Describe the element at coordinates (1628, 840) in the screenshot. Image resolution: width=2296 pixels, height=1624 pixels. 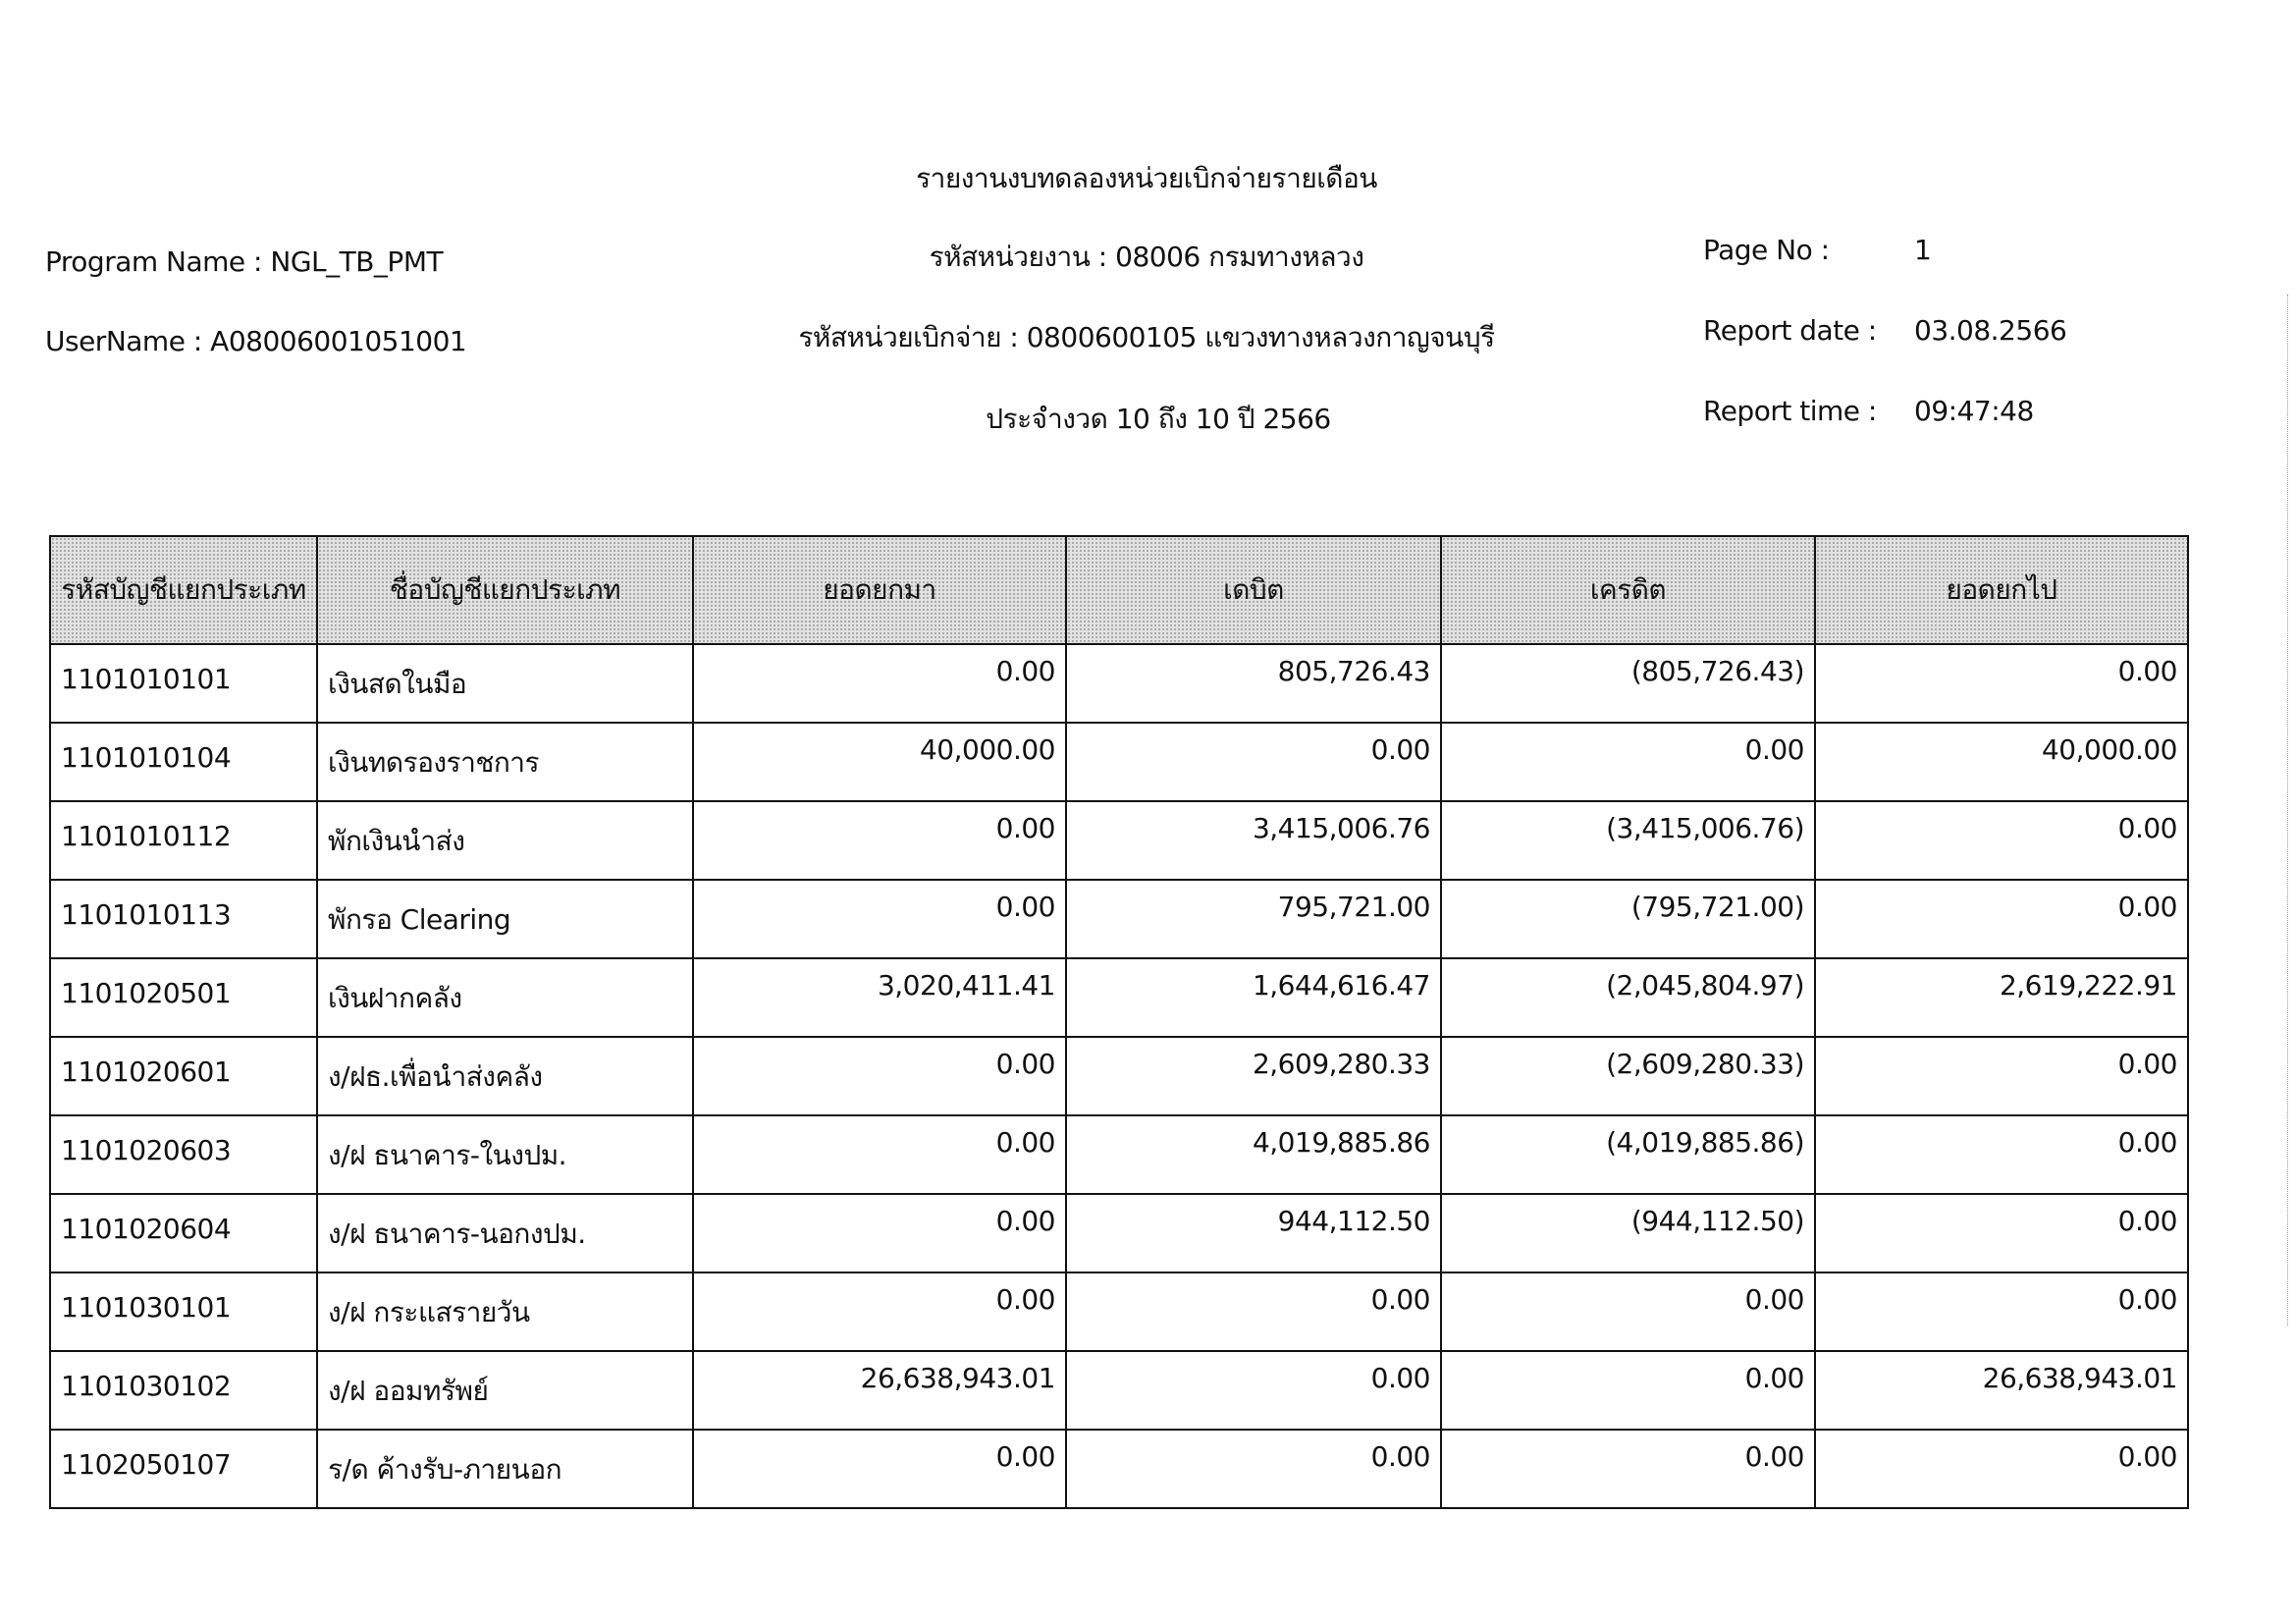
I see `cell-credit: (3,415,006.76)` at that location.